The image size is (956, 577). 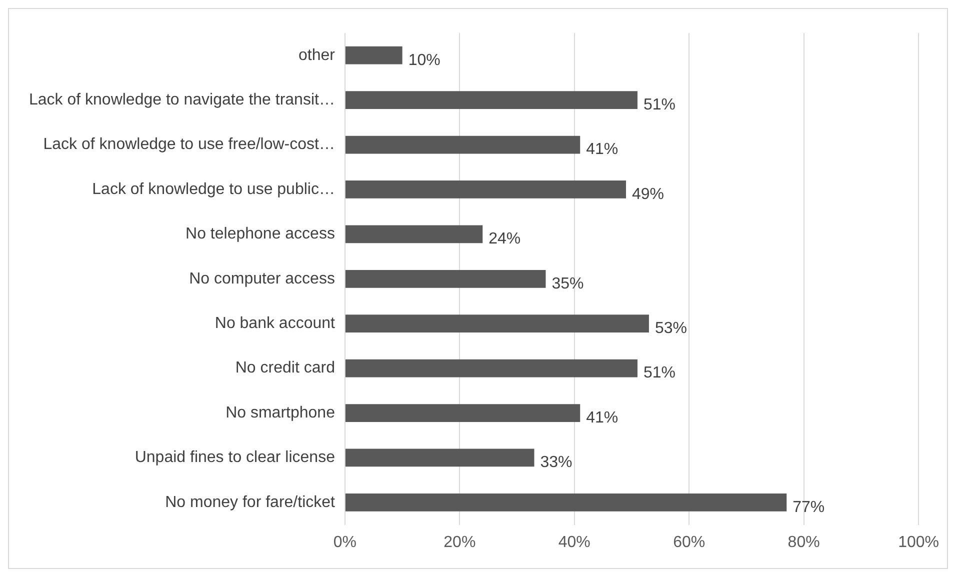 What do you see at coordinates (260, 234) in the screenshot?
I see `y-tick-label: No telephone access` at bounding box center [260, 234].